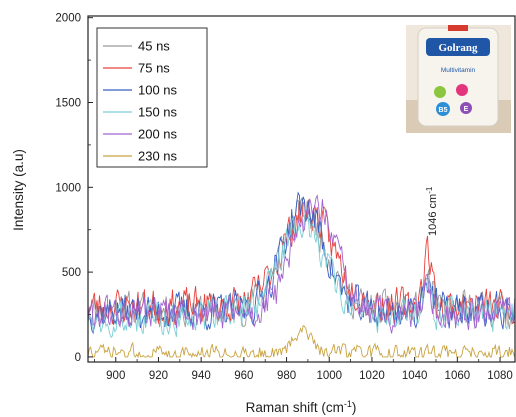 The image size is (516, 417). Describe the element at coordinates (243, 376) in the screenshot. I see `x-tick-label: 960` at that location.